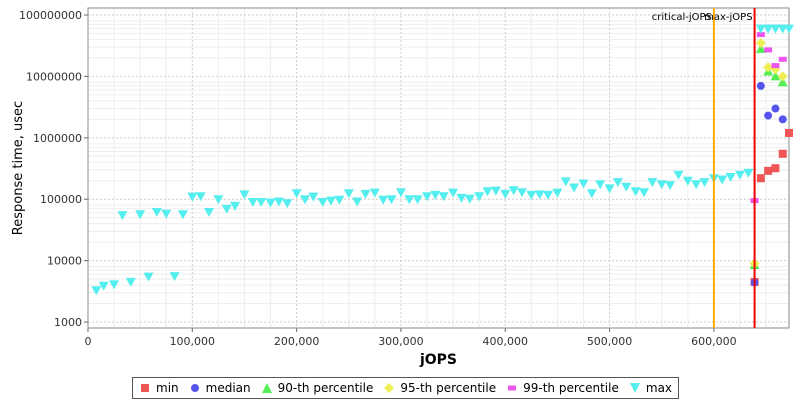  I want to click on 99-th-percentile-point, so click(768, 50).